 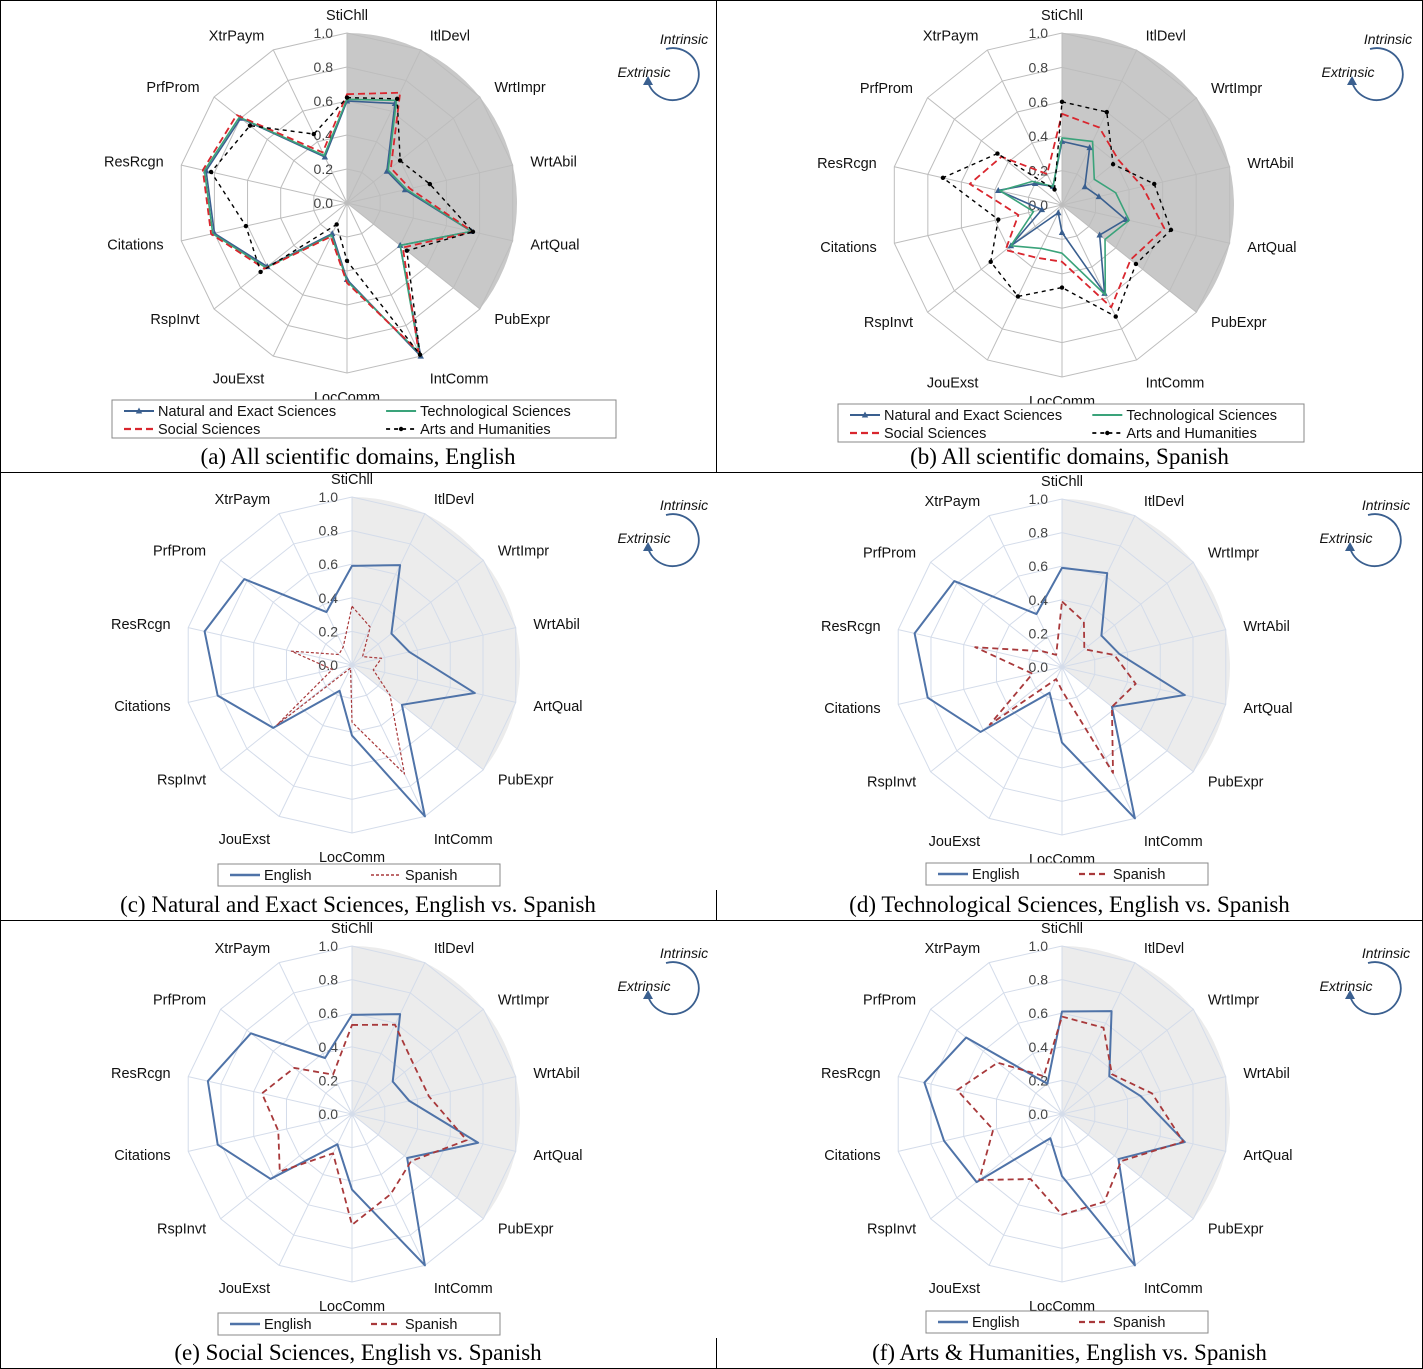 What do you see at coordinates (1388, 39) in the screenshot?
I see `intrinsic-label: Intrinsic` at bounding box center [1388, 39].